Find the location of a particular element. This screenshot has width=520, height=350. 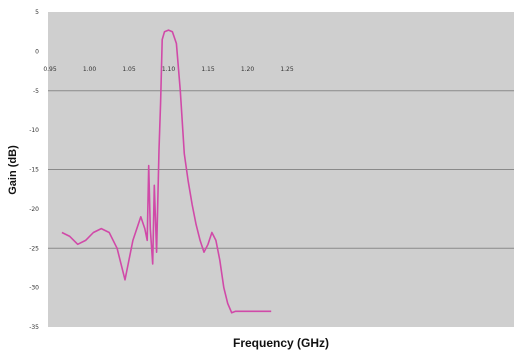

y-tick-label: -20 is located at coordinates (34, 209).